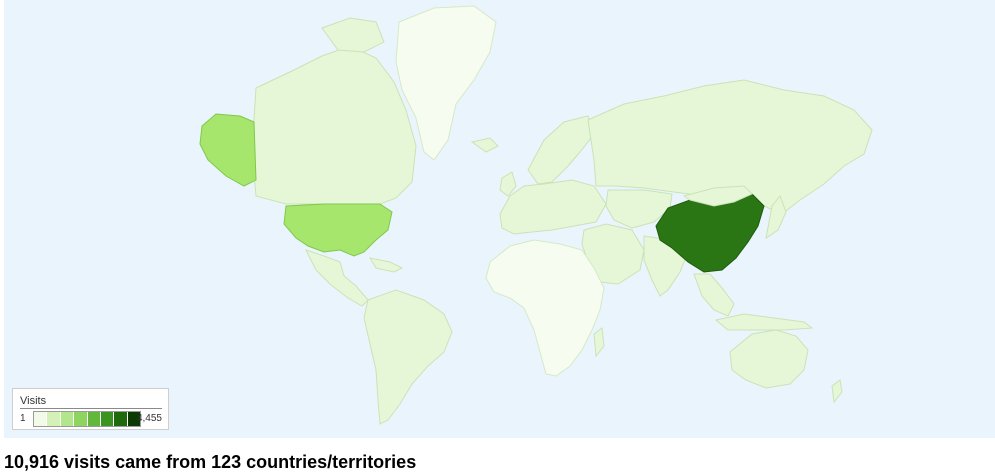 The image size is (995, 475). What do you see at coordinates (149, 418) in the screenshot?
I see `legend-max-label: 4,455` at bounding box center [149, 418].